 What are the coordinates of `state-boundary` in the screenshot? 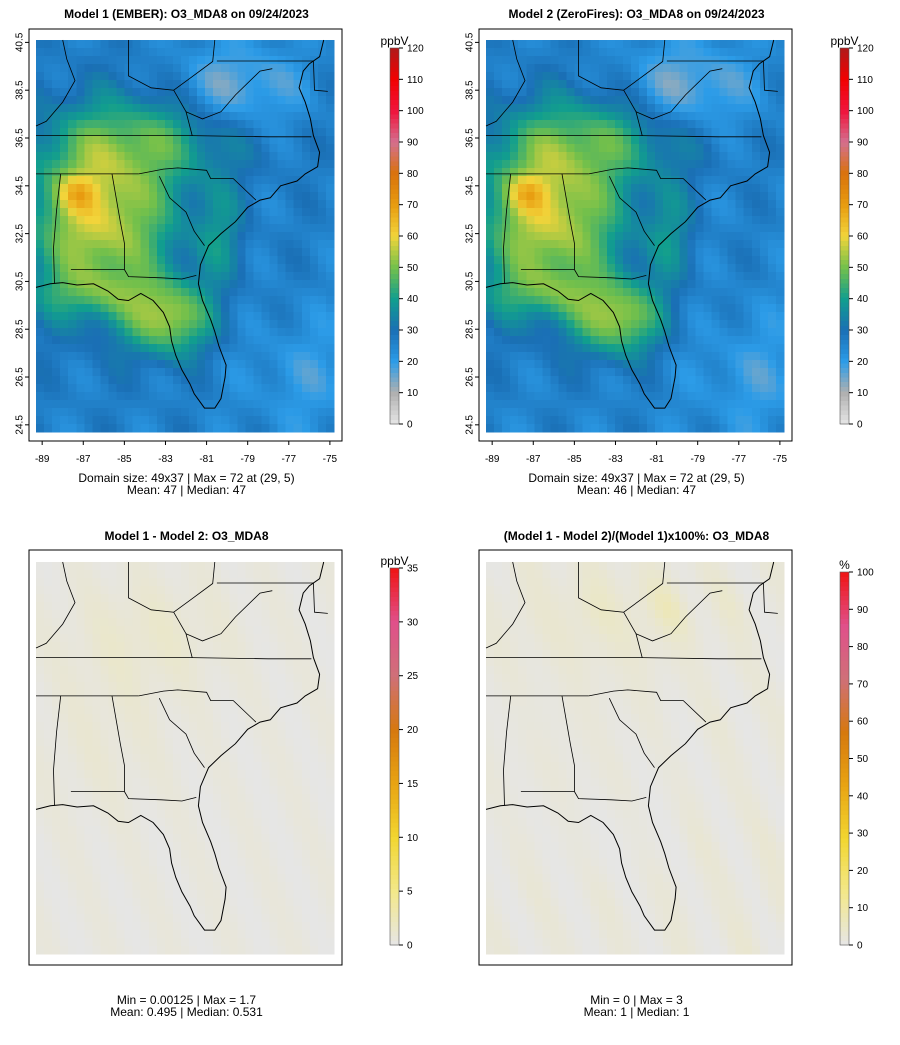 It's located at (181, 211).